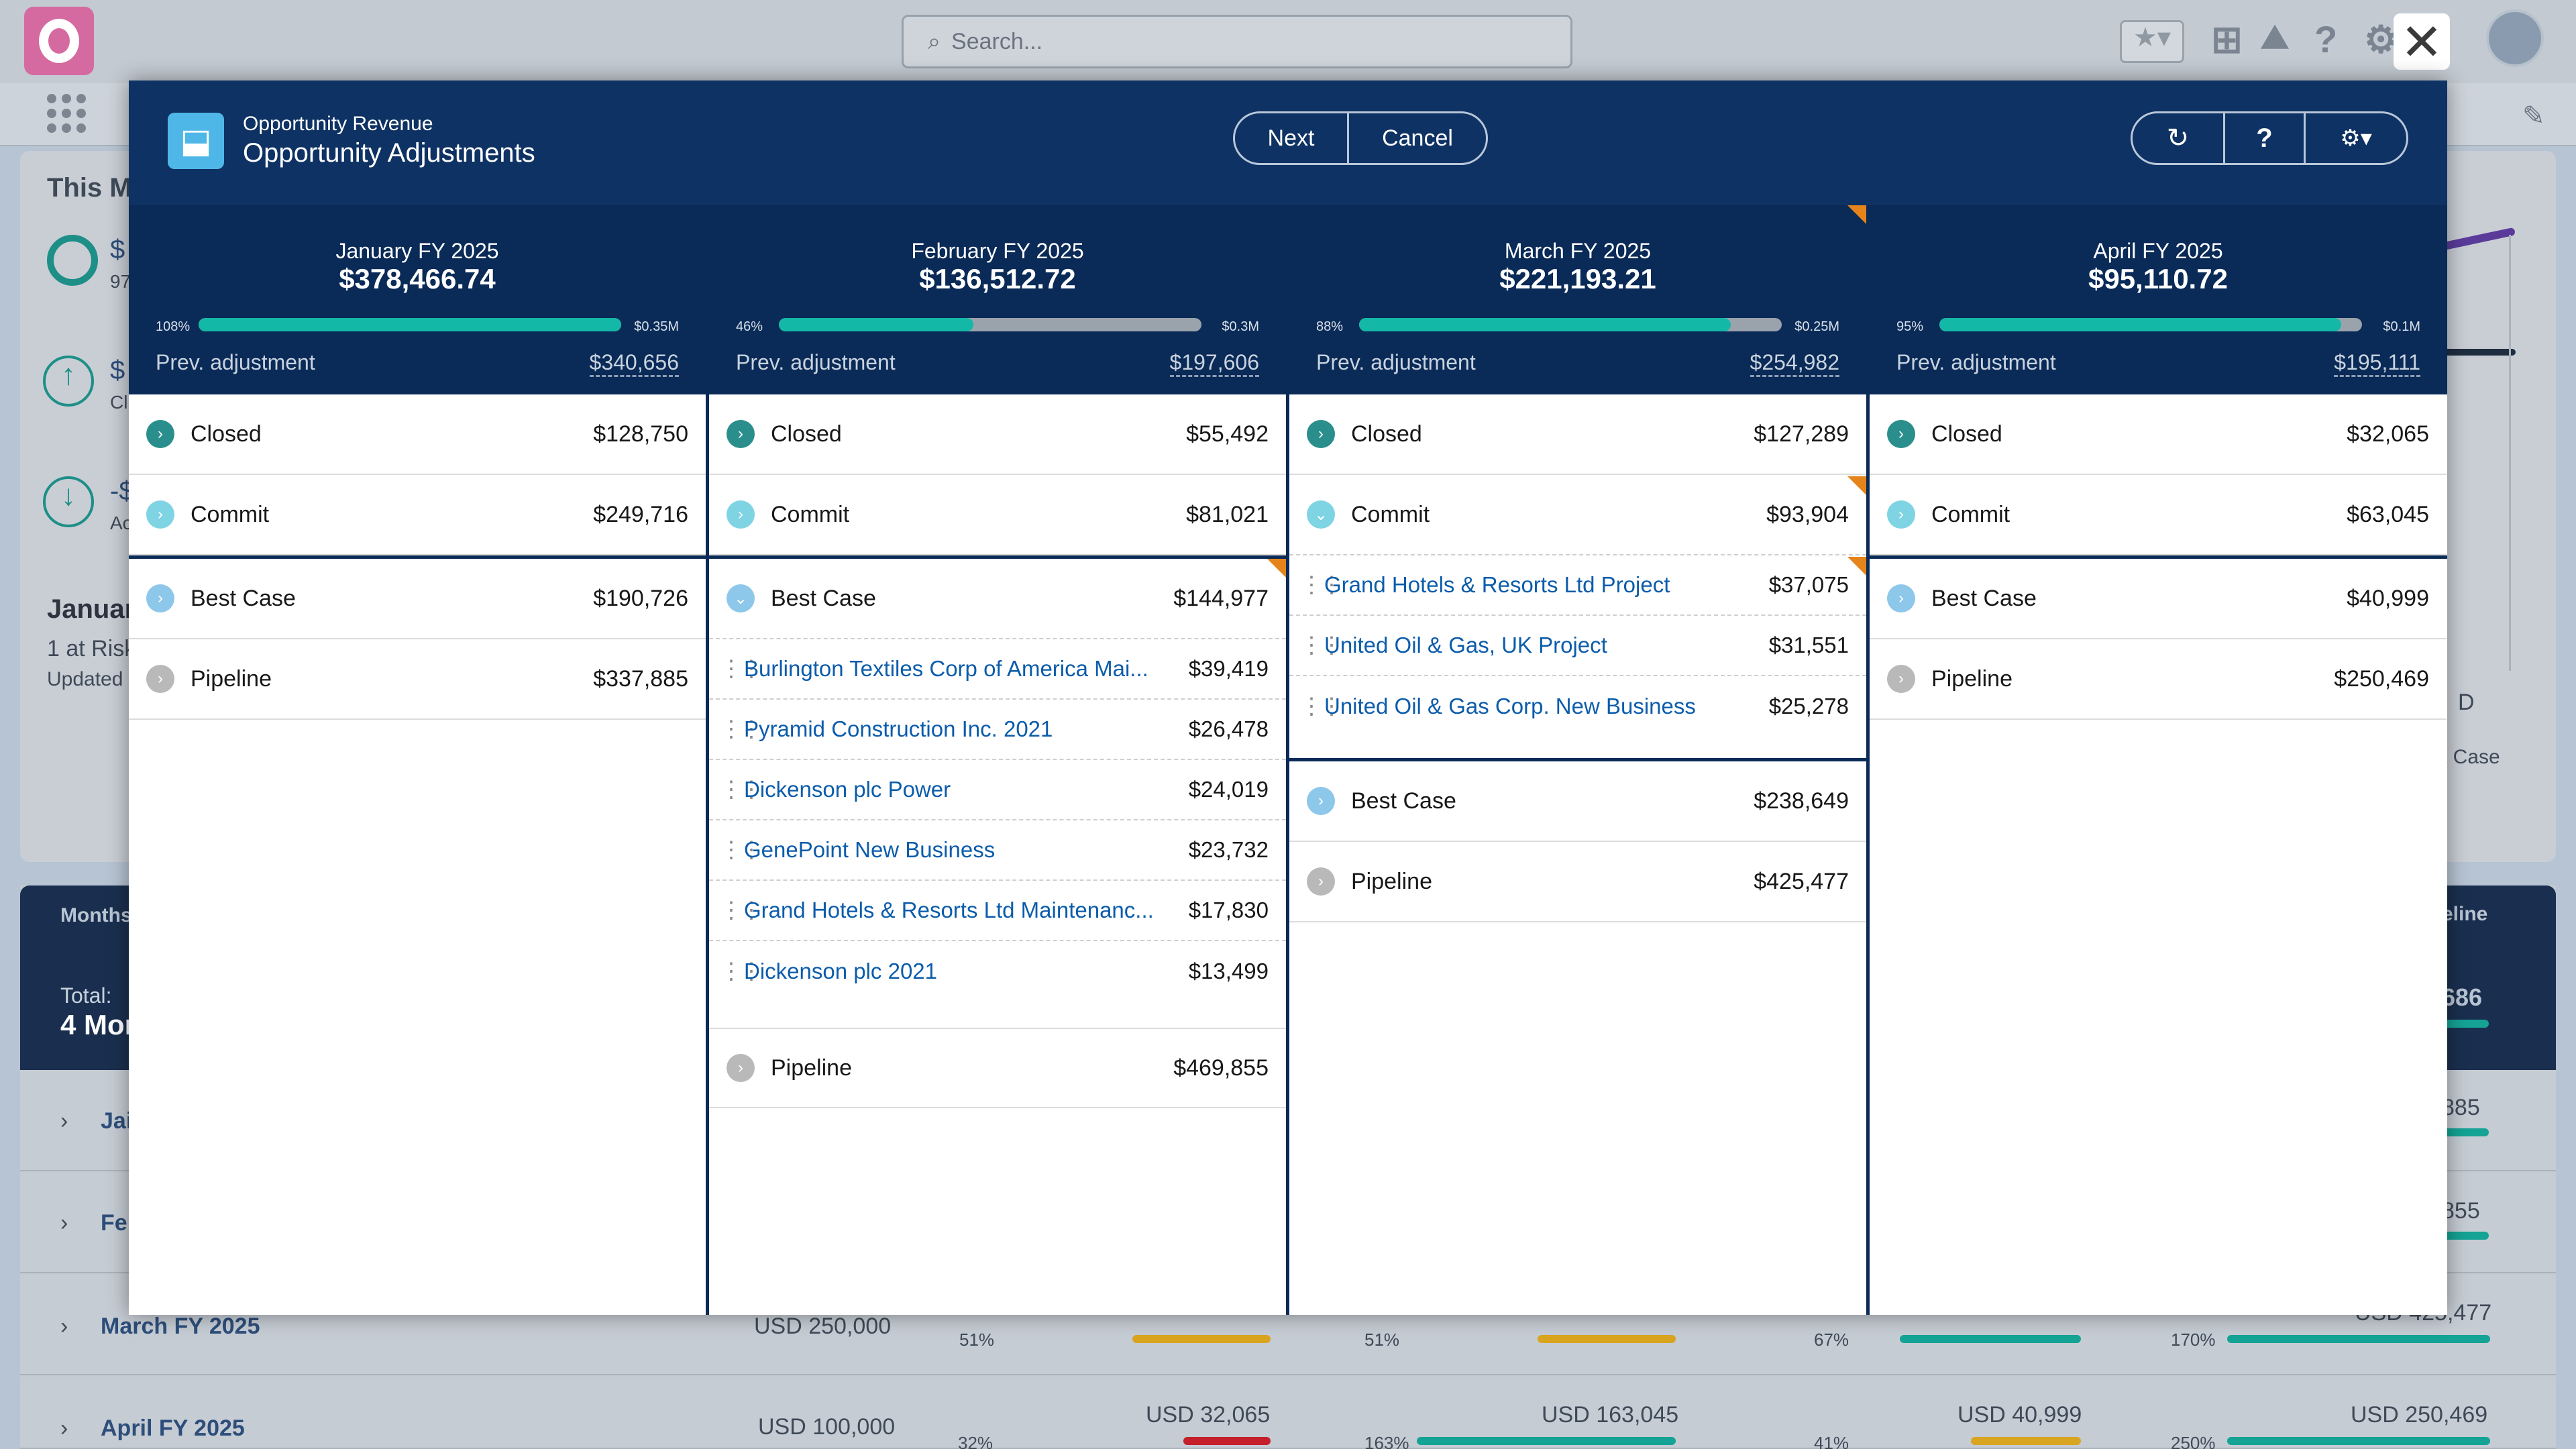  Describe the element at coordinates (2158, 434) in the screenshot. I see `category-row-closed: › Closed $32,065` at that location.